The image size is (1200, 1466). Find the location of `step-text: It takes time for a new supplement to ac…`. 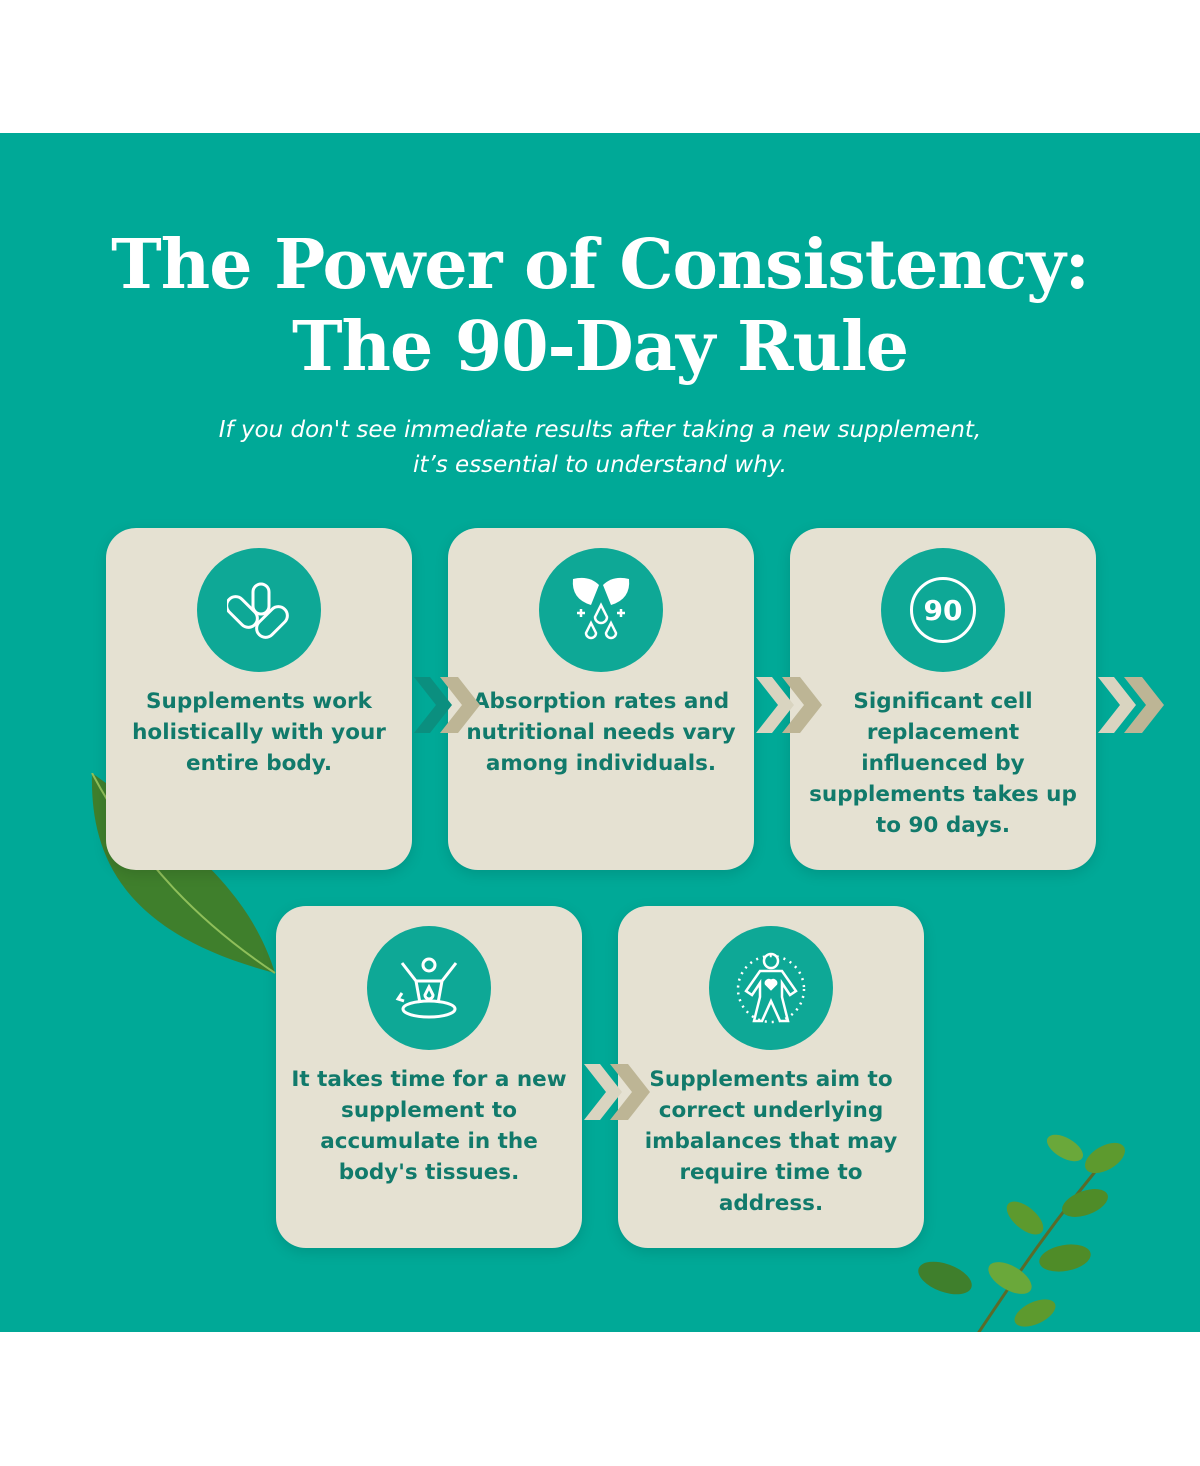

step-text: It takes time for a new supplement to ac… is located at coordinates (429, 1126).